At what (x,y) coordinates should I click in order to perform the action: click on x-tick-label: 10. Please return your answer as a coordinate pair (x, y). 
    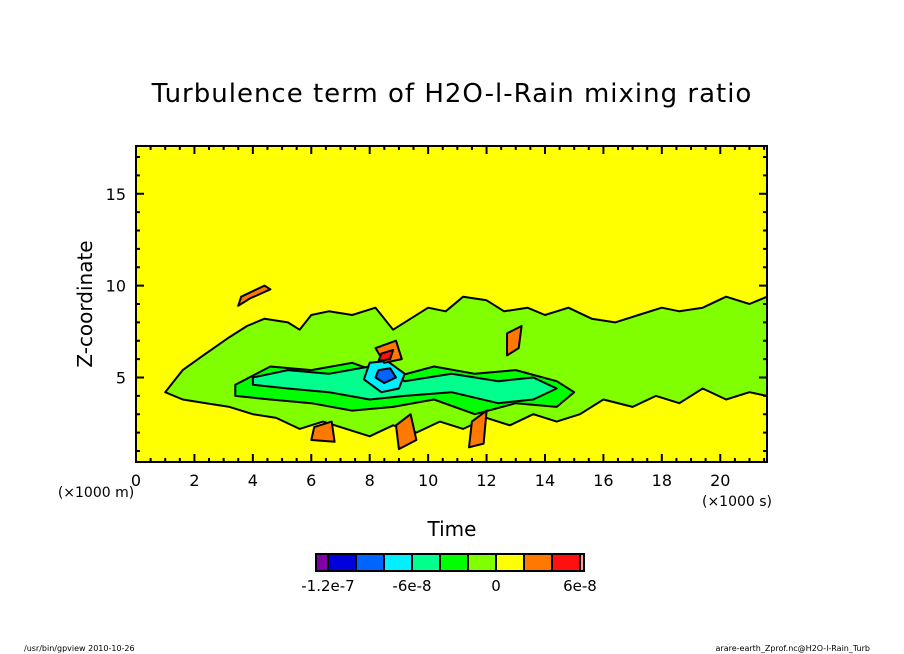
    Looking at the image, I should click on (428, 480).